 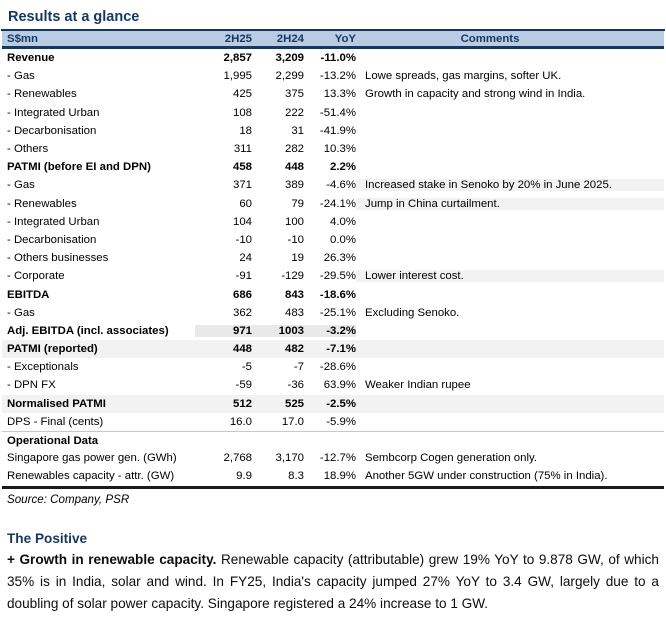 I want to click on value-yoy: 63.9%, so click(x=339, y=385).